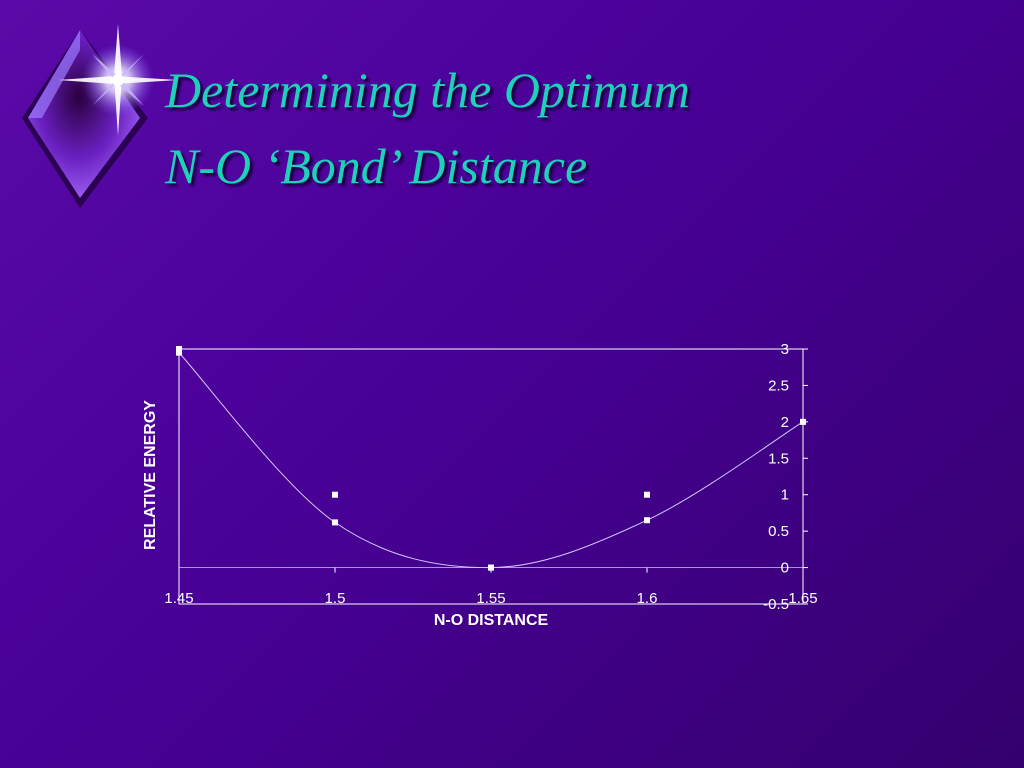 The height and width of the screenshot is (768, 1024). Describe the element at coordinates (778, 385) in the screenshot. I see `y-tick-label: 2.5` at that location.